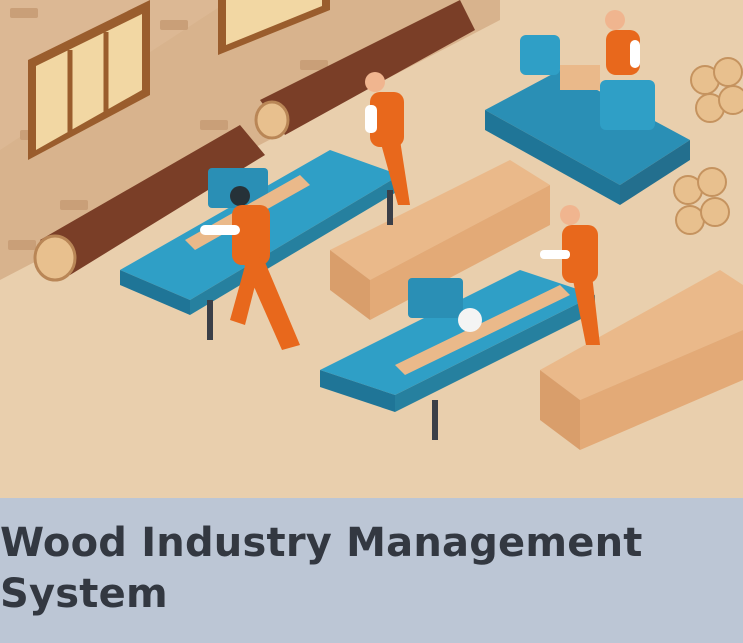 The height and width of the screenshot is (643, 743). Describe the element at coordinates (89, 80) in the screenshot. I see `window-left` at that location.